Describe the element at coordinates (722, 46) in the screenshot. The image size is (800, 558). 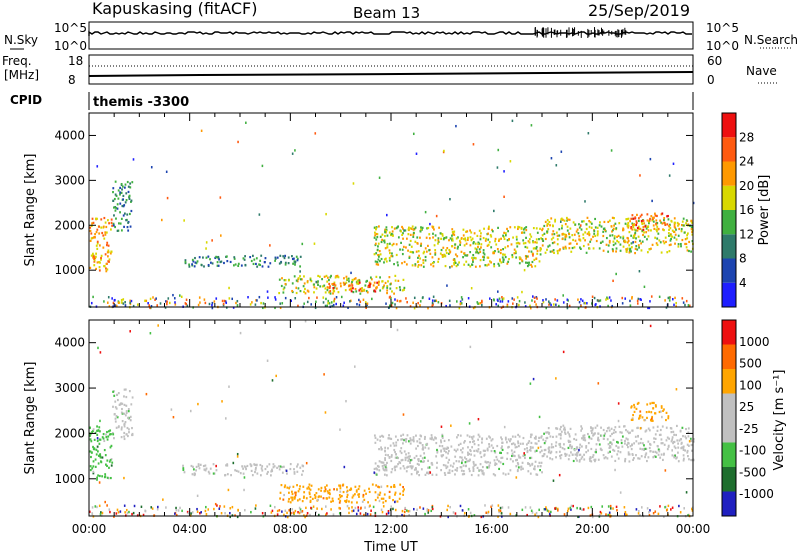
I see `nsearch-tick-bottom: 10^0` at that location.